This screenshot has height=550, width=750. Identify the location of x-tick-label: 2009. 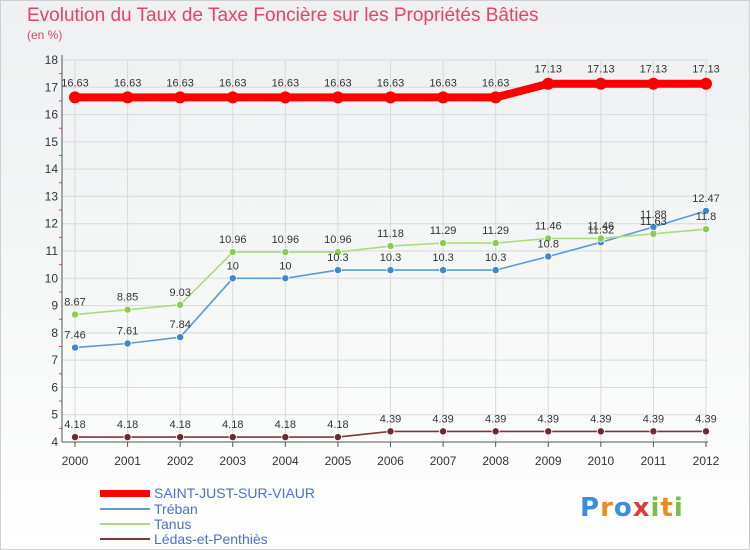
(548, 461).